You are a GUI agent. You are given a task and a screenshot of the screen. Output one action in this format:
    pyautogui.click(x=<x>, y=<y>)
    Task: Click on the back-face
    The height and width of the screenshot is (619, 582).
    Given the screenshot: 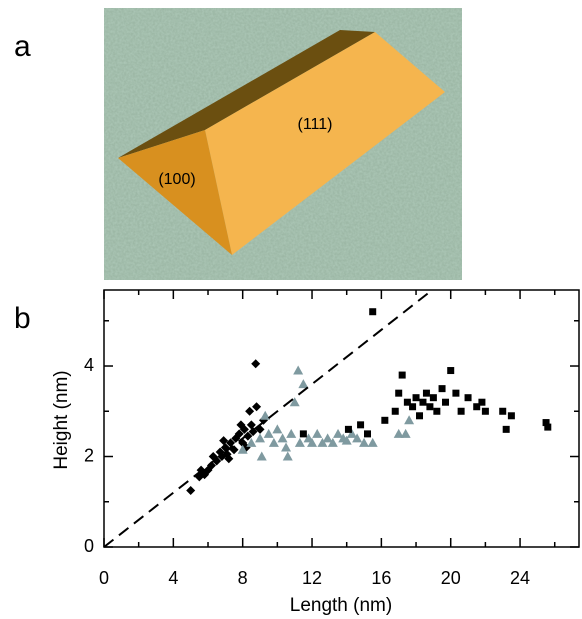 What is the action you would take?
    pyautogui.click(x=246, y=94)
    